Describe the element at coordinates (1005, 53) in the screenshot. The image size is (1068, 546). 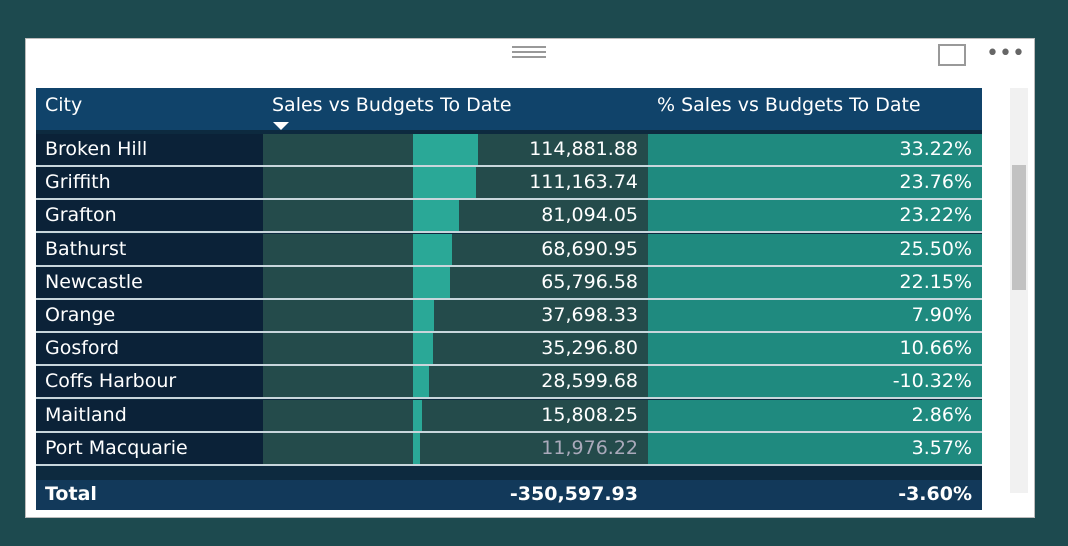
I see `more-options: •••` at that location.